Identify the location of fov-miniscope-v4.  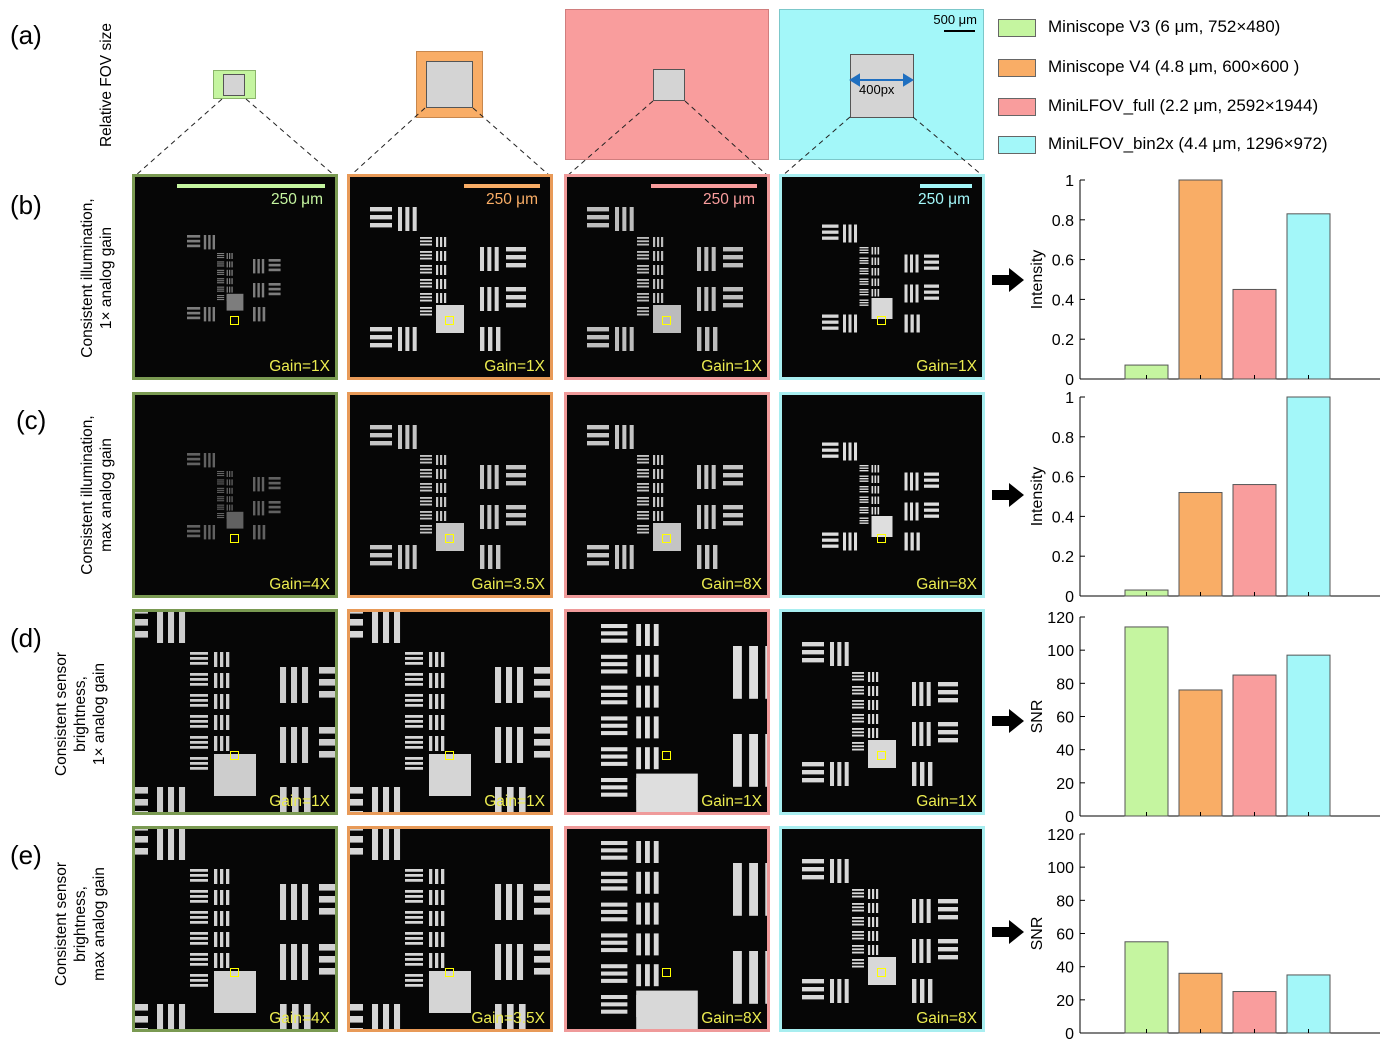
(449, 84).